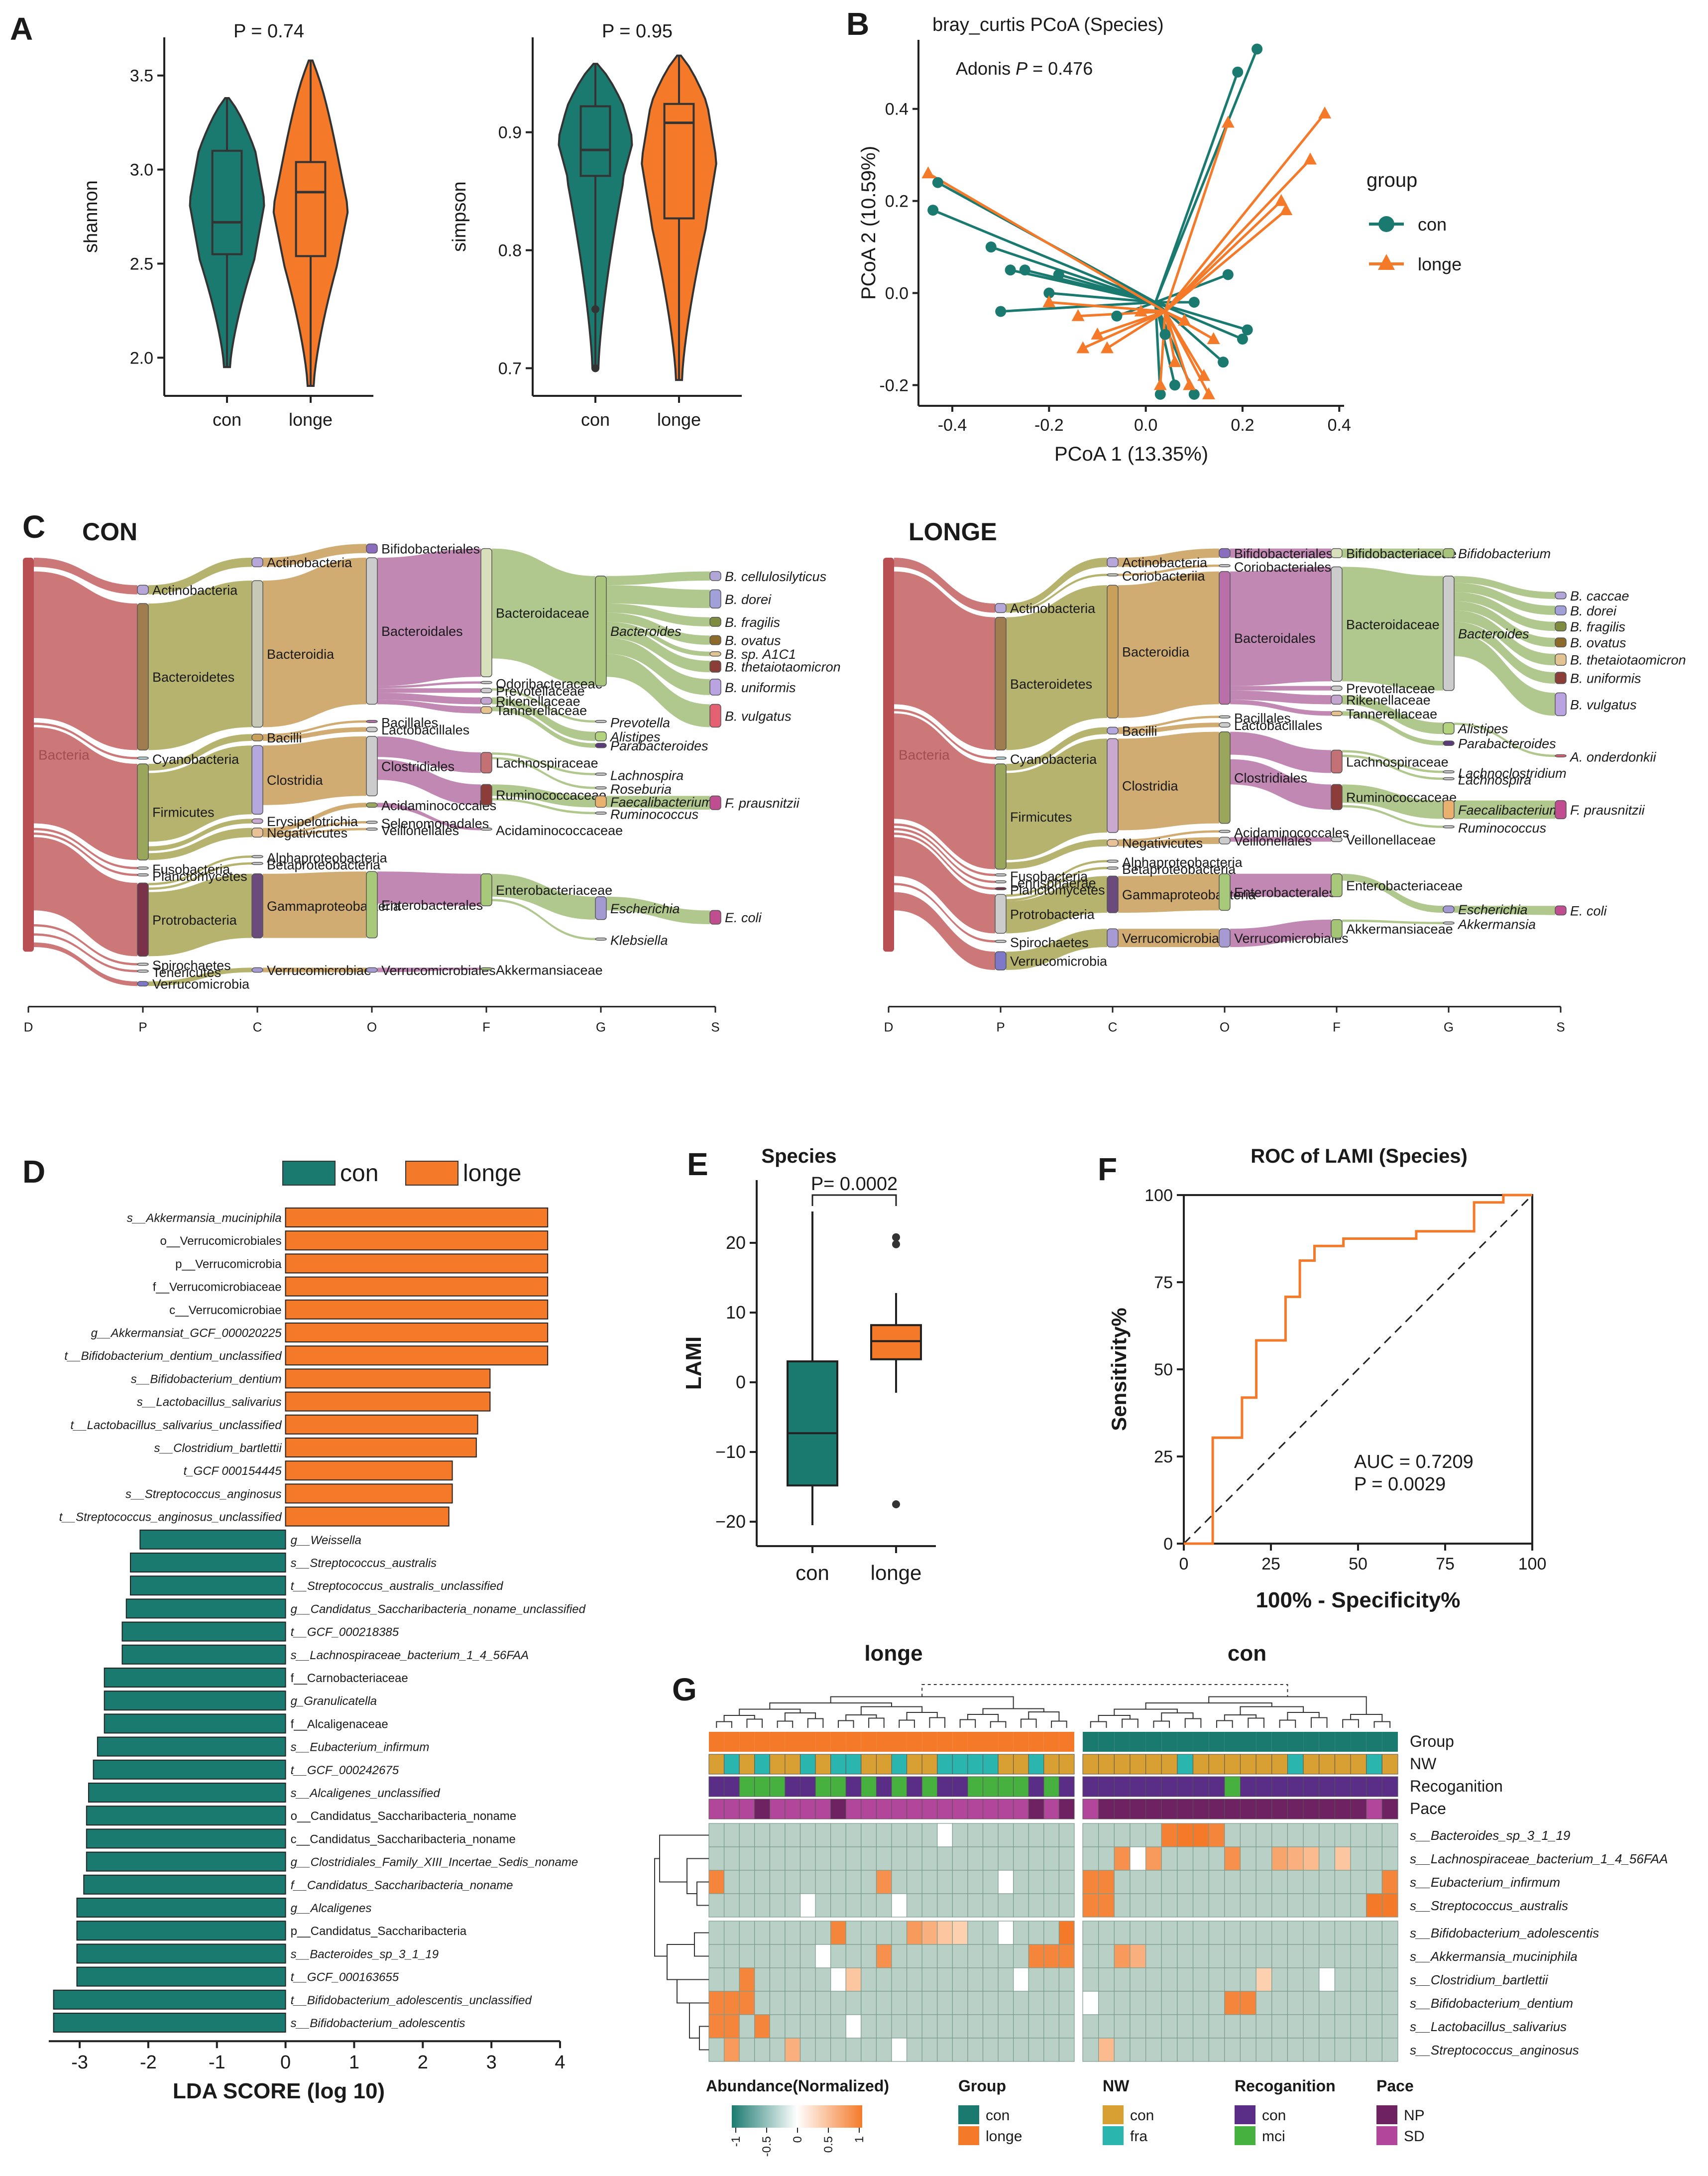 This screenshot has width=1708, height=2176. I want to click on sankey-node-label: Actinobacteria, so click(309, 562).